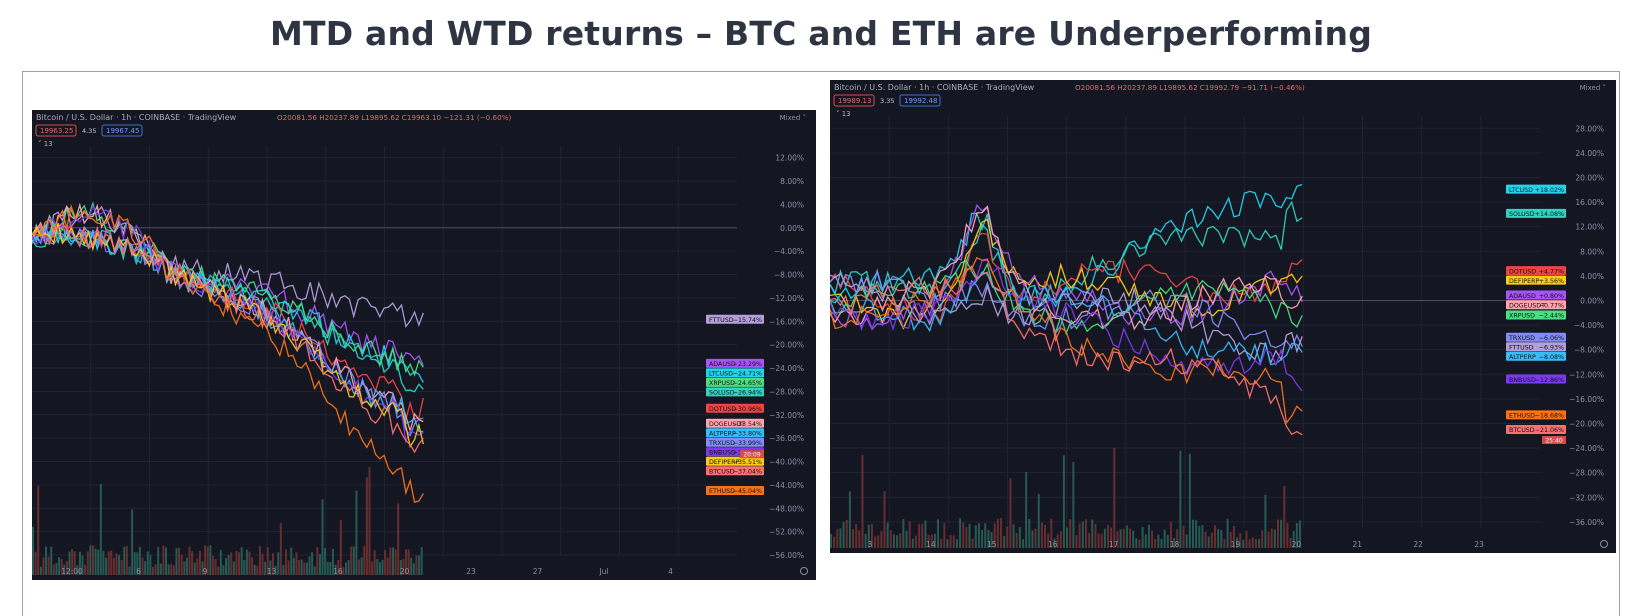 The image size is (1642, 616). I want to click on series-line-defiperp, so click(228, 335).